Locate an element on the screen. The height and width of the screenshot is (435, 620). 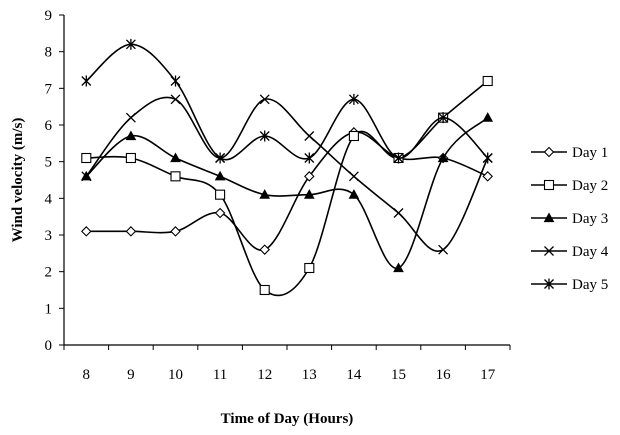
x-tick-label: 11 is located at coordinates (220, 375).